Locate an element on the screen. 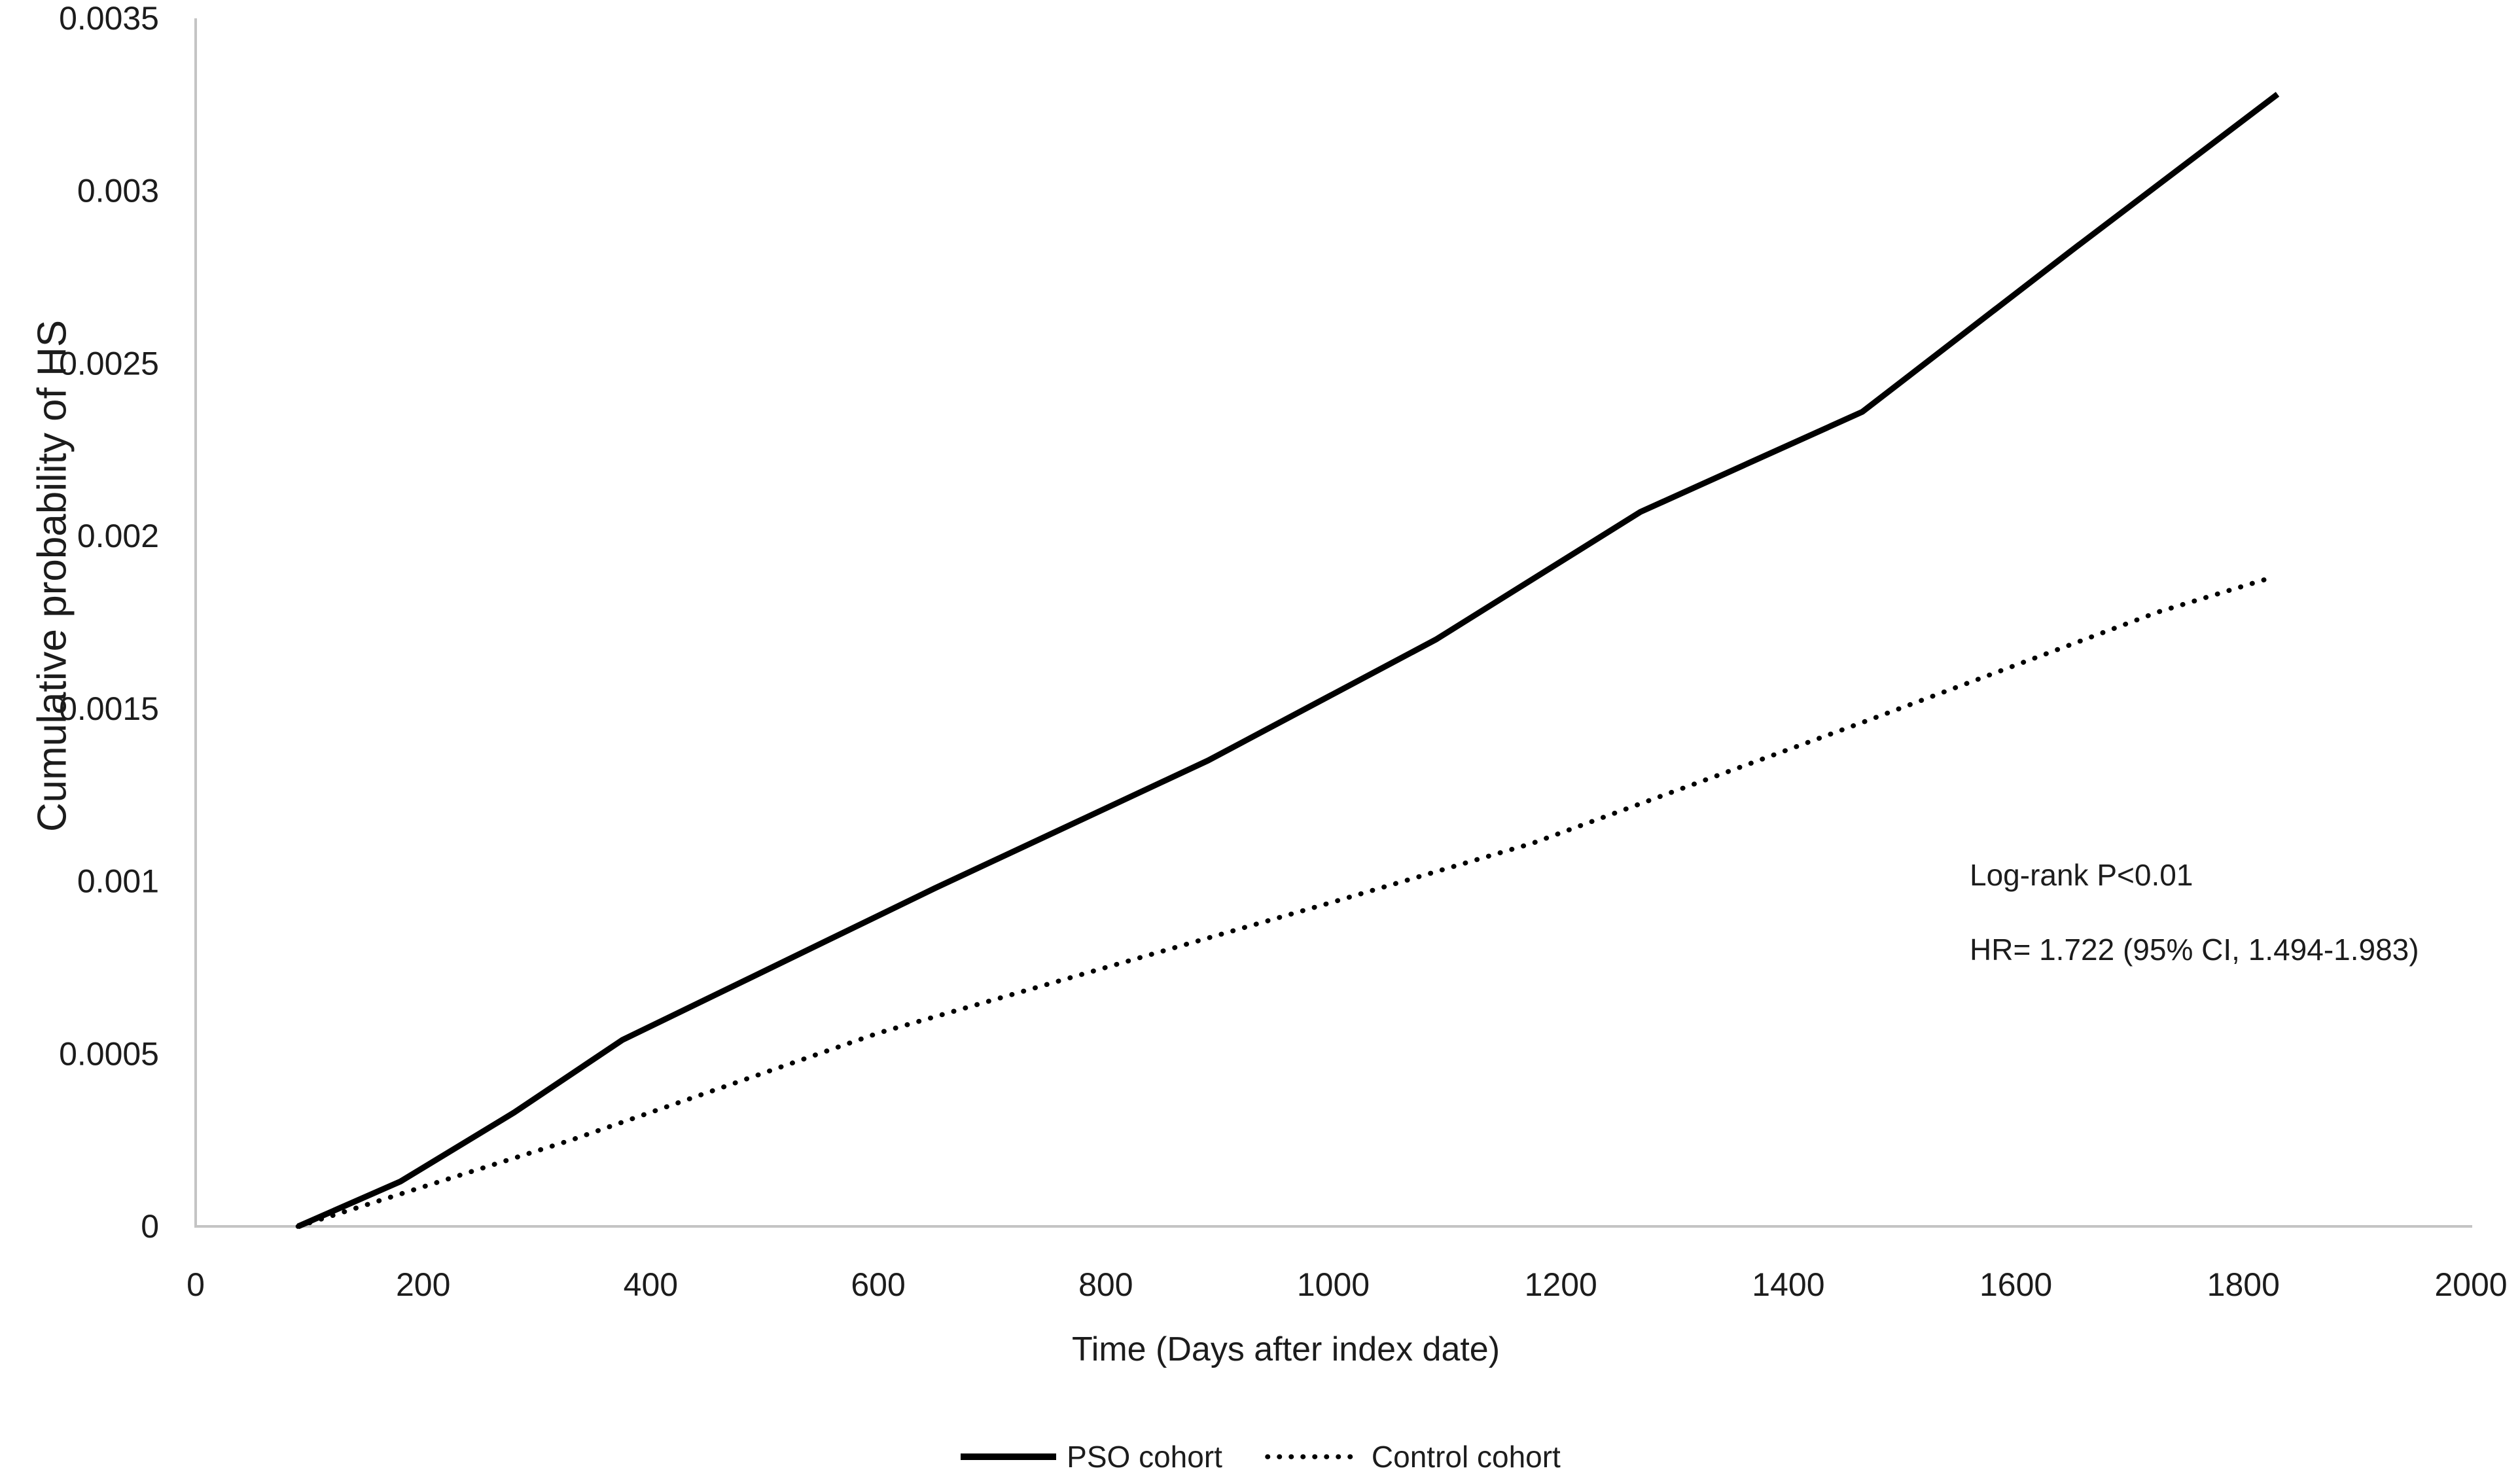 This screenshot has width=2520, height=1479. y-tick-label: 0.002 is located at coordinates (118, 536).